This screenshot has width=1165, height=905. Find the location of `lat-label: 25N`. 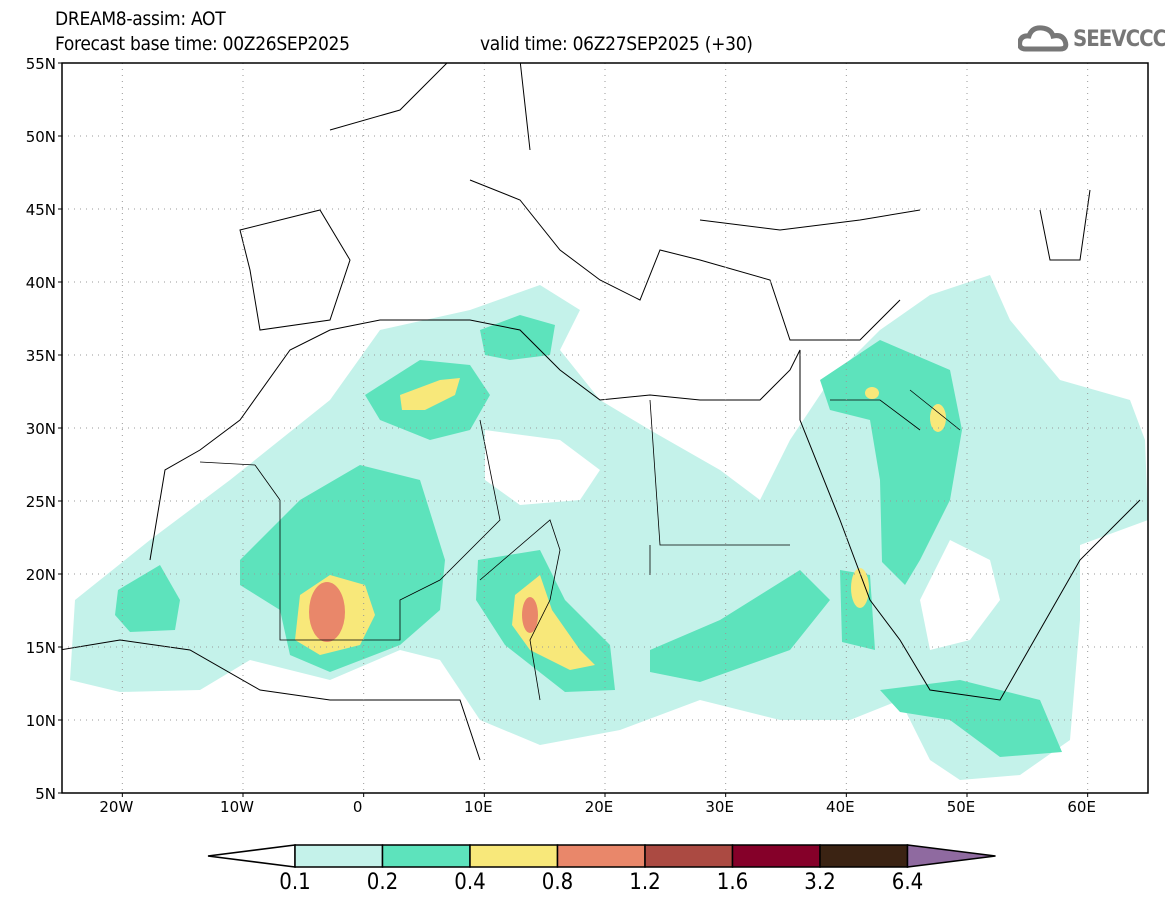

lat-label: 25N is located at coordinates (41, 502).